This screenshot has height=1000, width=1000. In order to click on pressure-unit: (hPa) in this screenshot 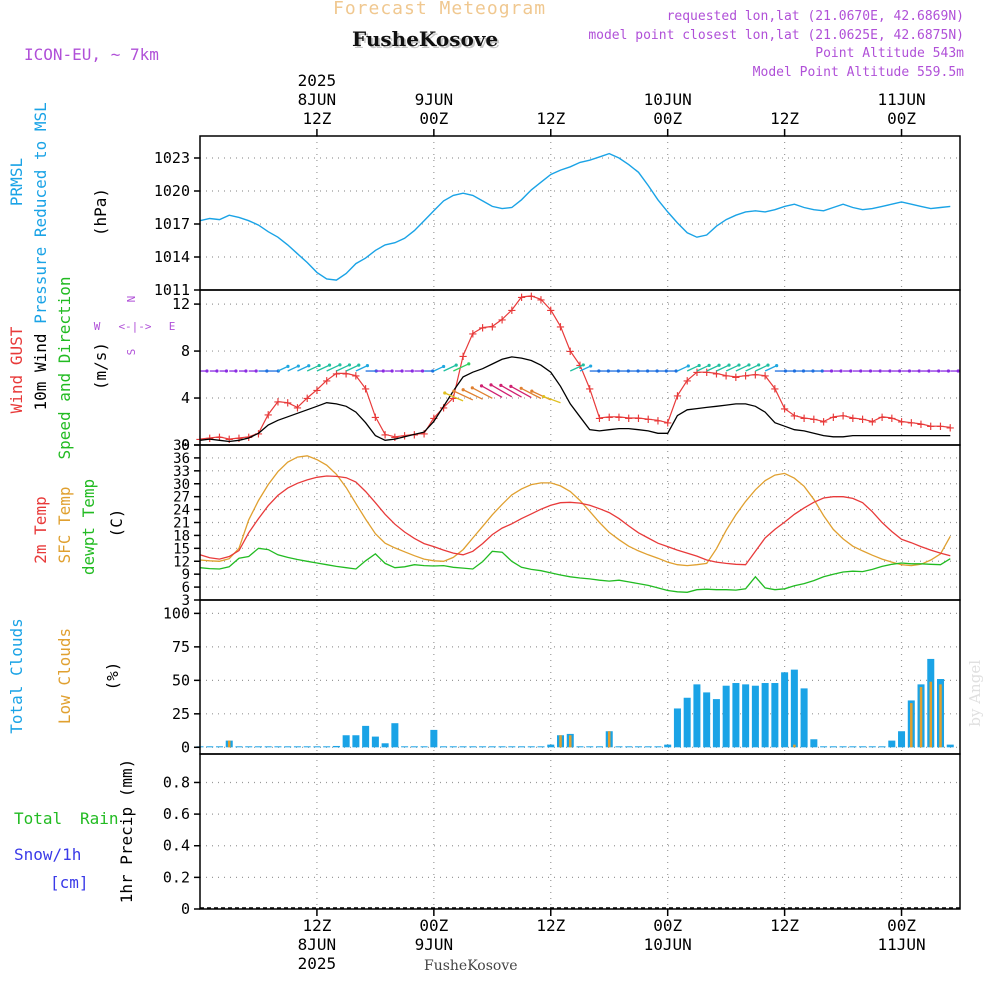, I will do `click(100, 212)`.